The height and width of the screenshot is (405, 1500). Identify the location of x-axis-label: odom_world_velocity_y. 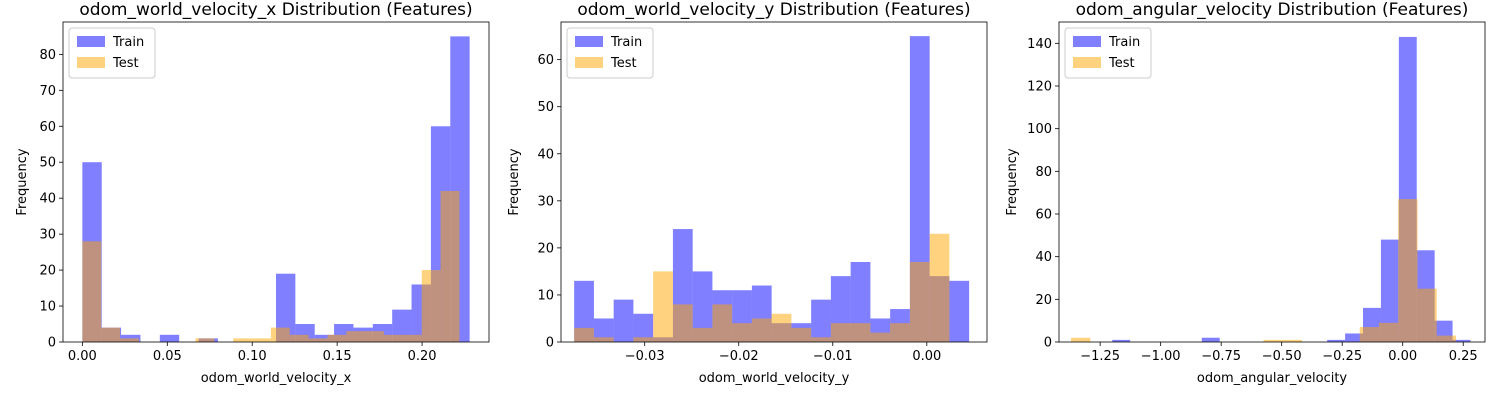
(774, 378).